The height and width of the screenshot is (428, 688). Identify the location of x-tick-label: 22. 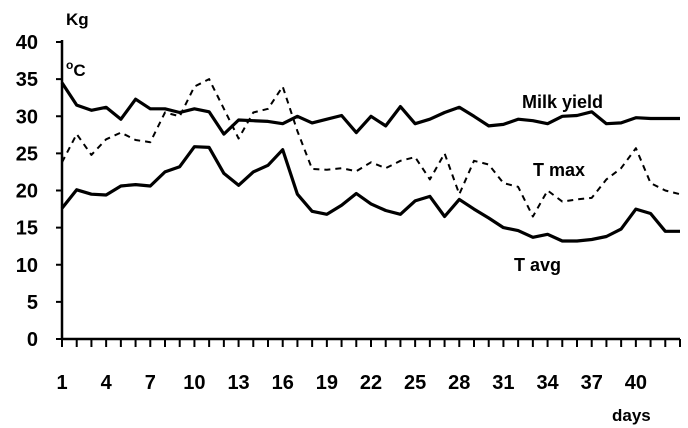
(371, 383).